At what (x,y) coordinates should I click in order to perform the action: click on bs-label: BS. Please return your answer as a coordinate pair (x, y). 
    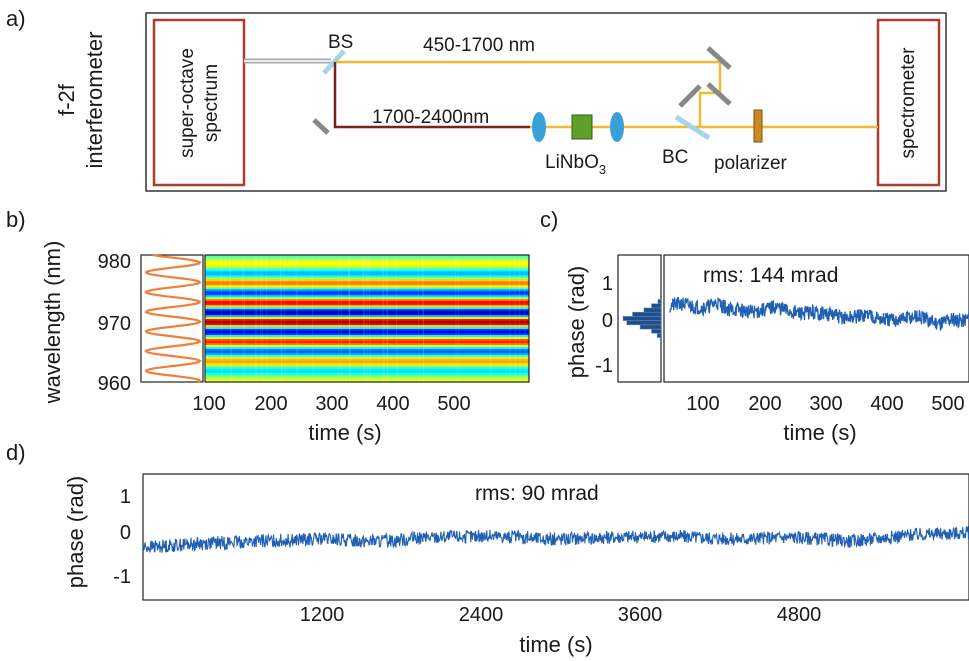
    Looking at the image, I should click on (340, 42).